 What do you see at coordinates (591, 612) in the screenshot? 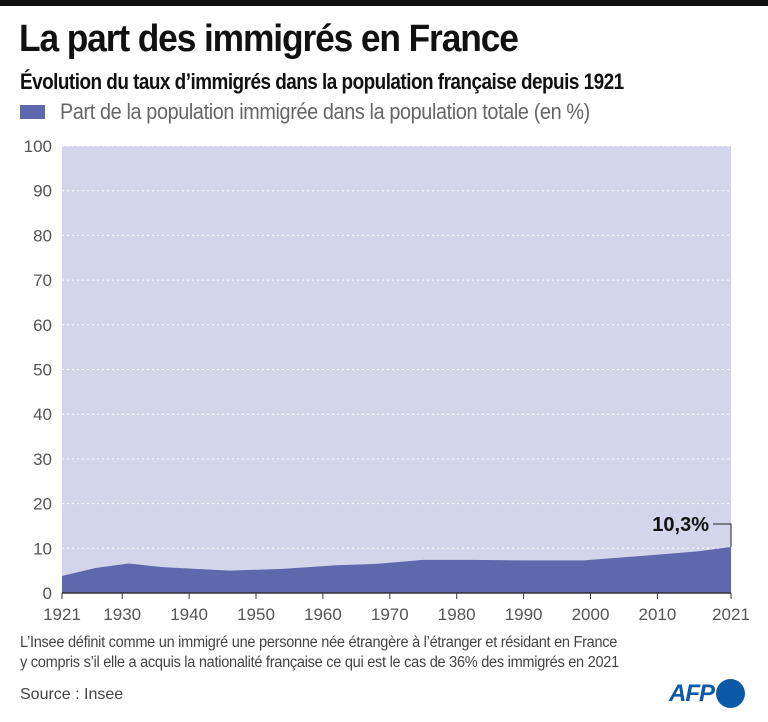
I see `x-tick-label: 2000` at bounding box center [591, 612].